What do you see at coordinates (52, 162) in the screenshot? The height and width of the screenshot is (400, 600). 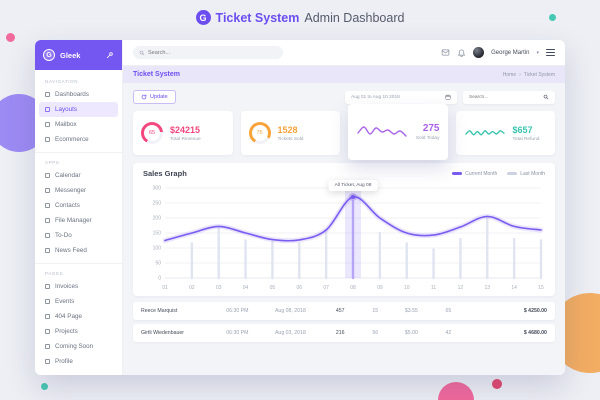 I see `sidebar-section-label: APPS` at bounding box center [52, 162].